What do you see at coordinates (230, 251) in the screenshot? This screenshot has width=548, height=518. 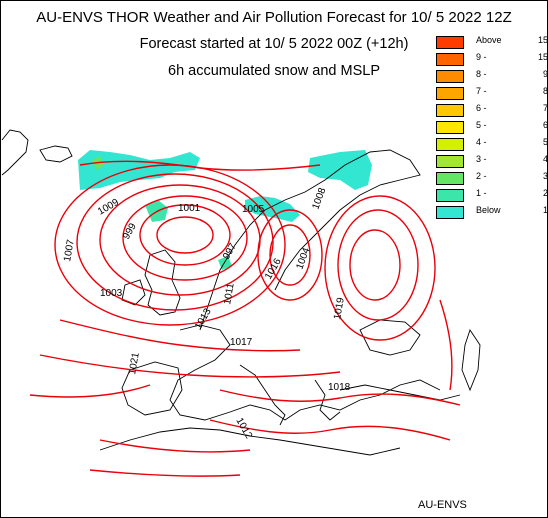 I see `isobar-label: 997` at bounding box center [230, 251].